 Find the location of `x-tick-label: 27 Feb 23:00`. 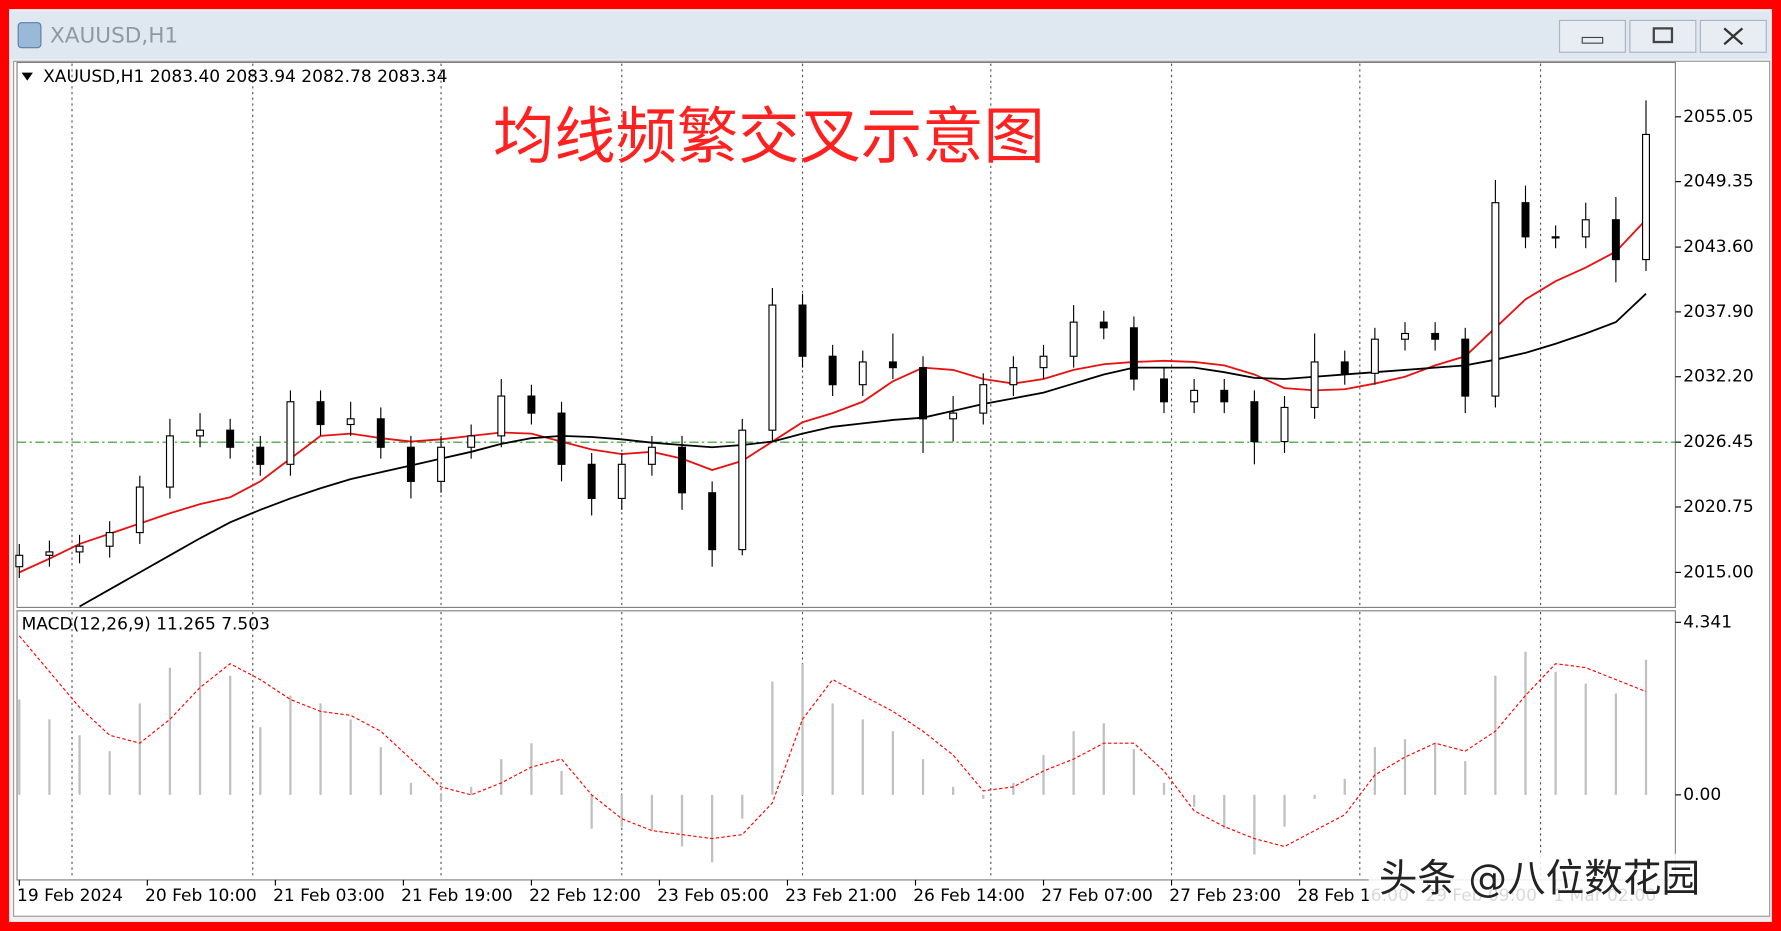

x-tick-label: 27 Feb 23:00 is located at coordinates (1225, 896).